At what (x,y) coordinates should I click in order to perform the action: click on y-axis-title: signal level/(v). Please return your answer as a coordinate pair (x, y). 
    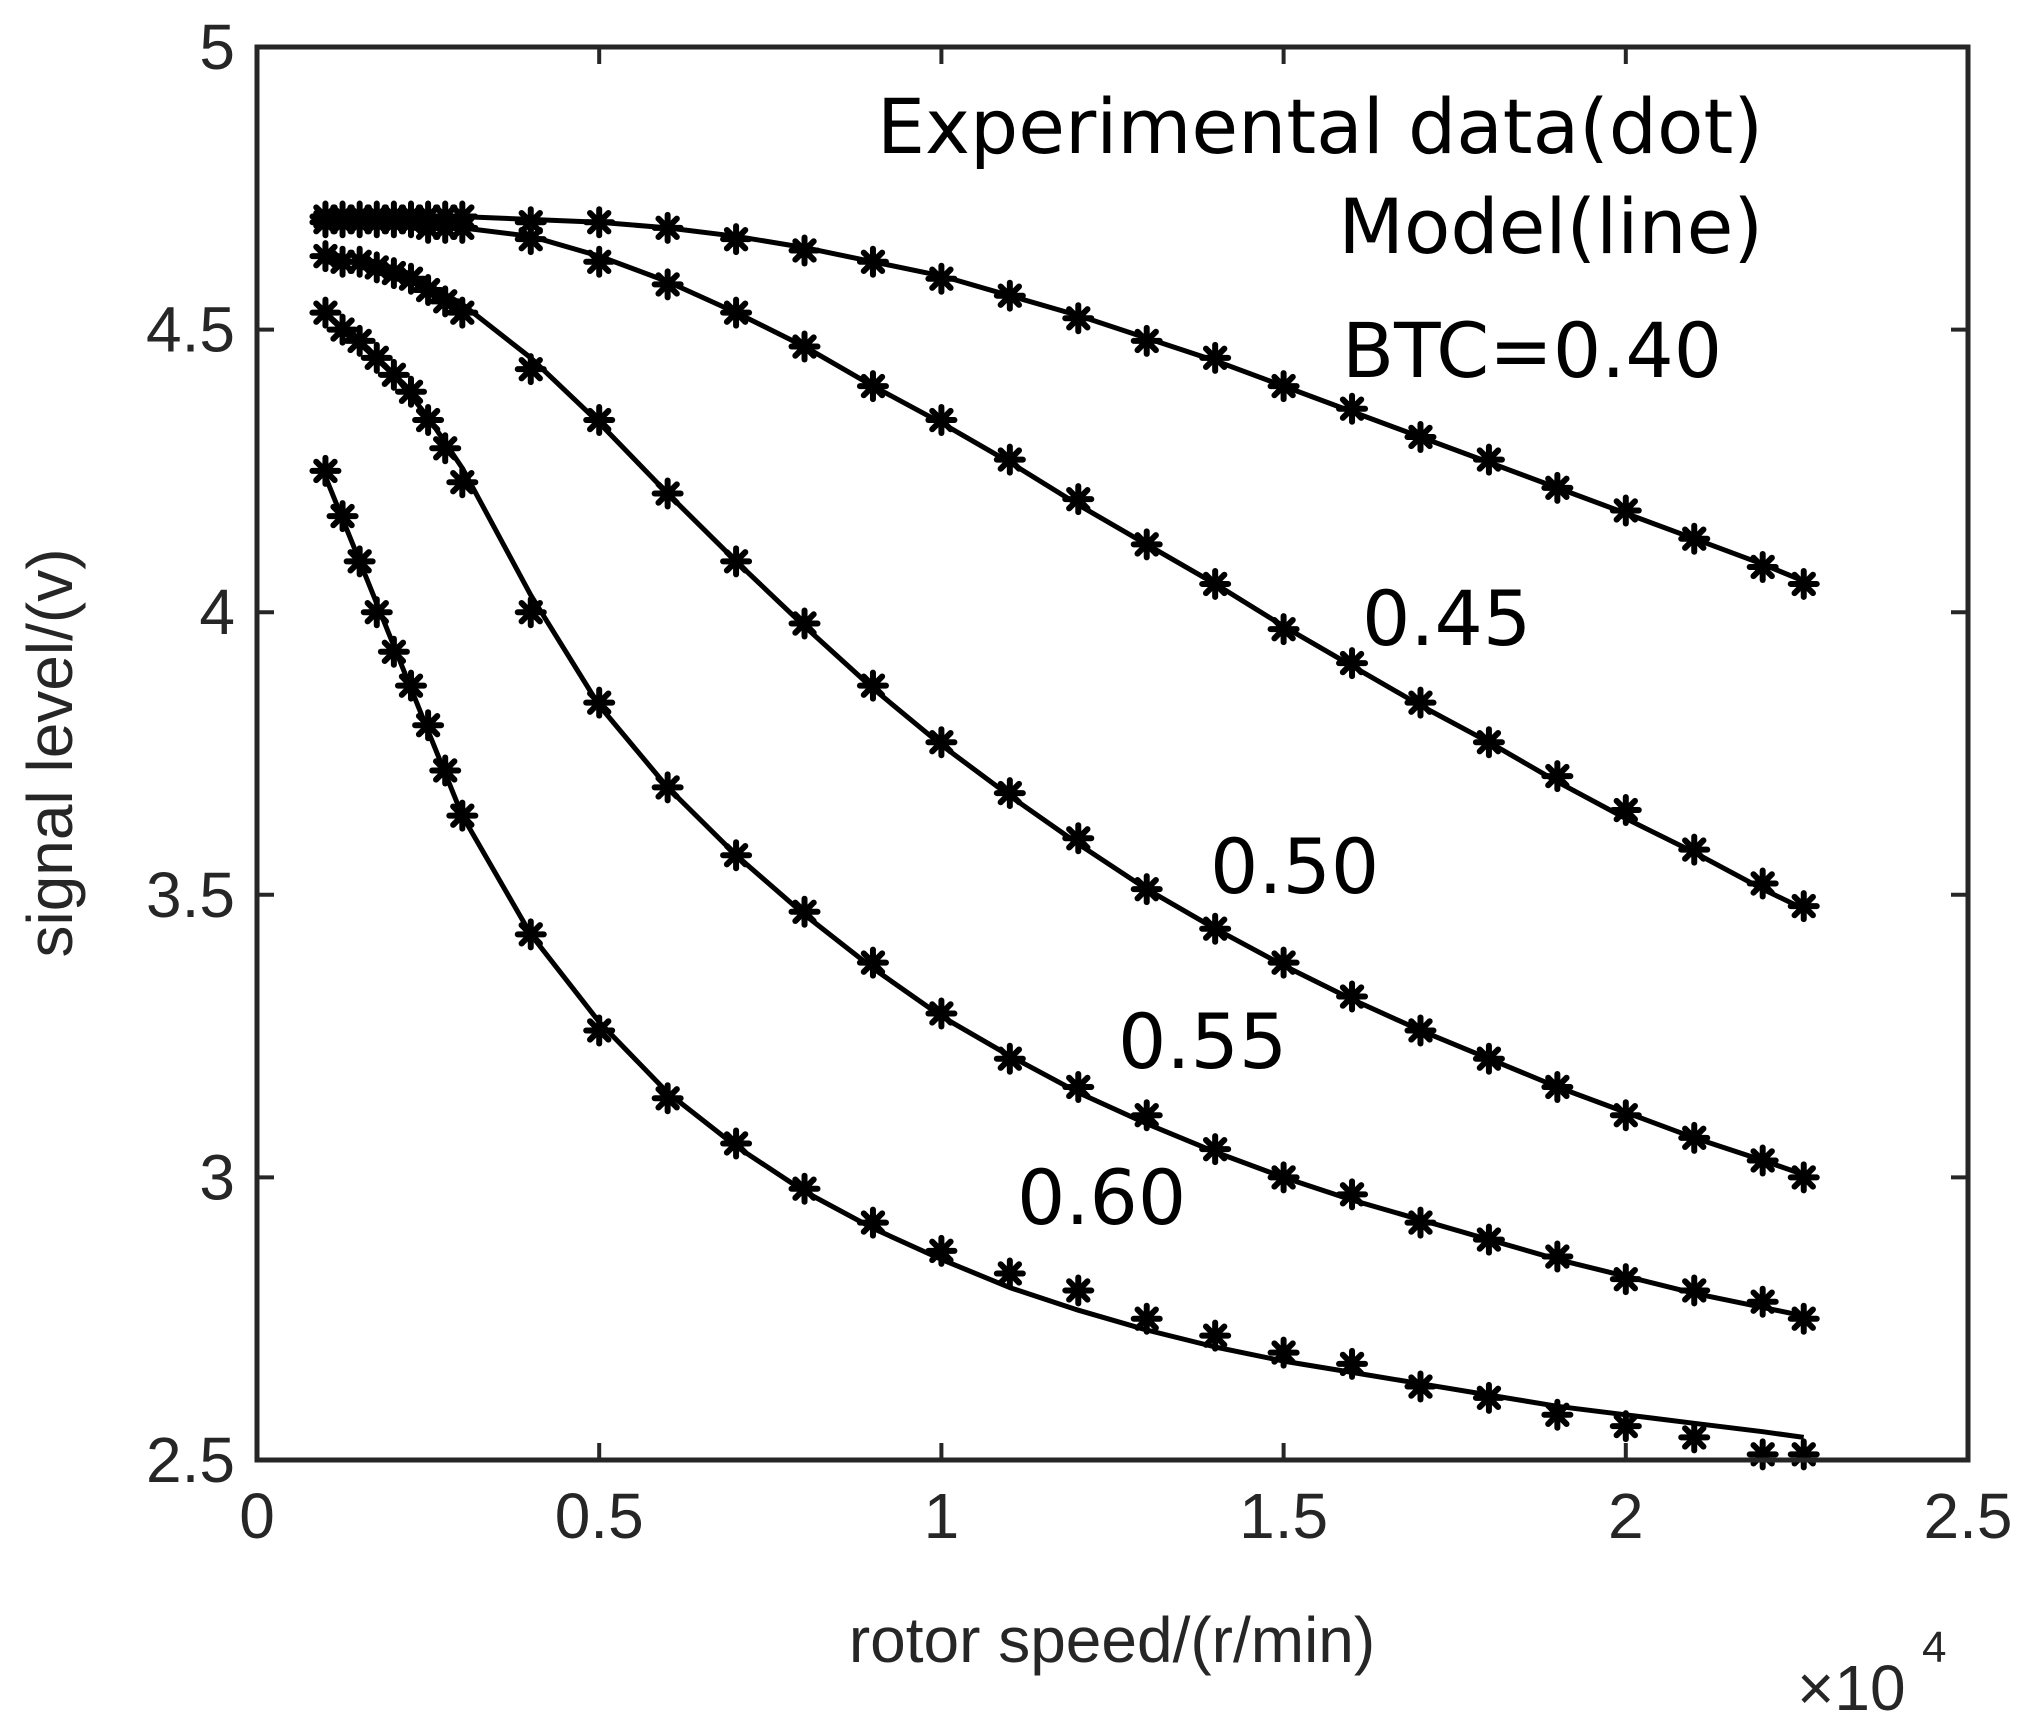
    Looking at the image, I should click on (50, 752).